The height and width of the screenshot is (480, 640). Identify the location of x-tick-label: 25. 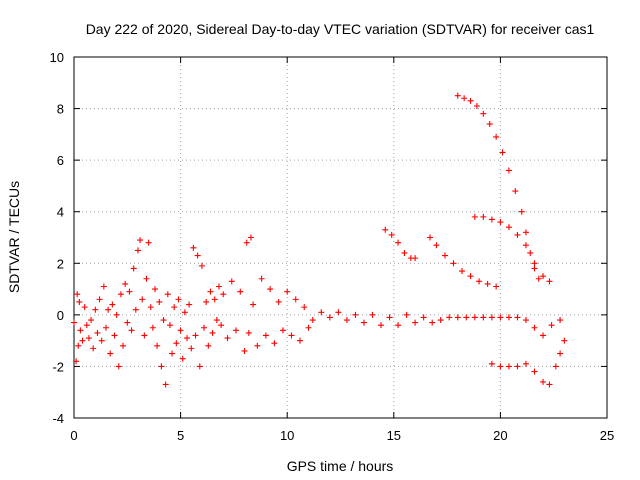
(607, 435).